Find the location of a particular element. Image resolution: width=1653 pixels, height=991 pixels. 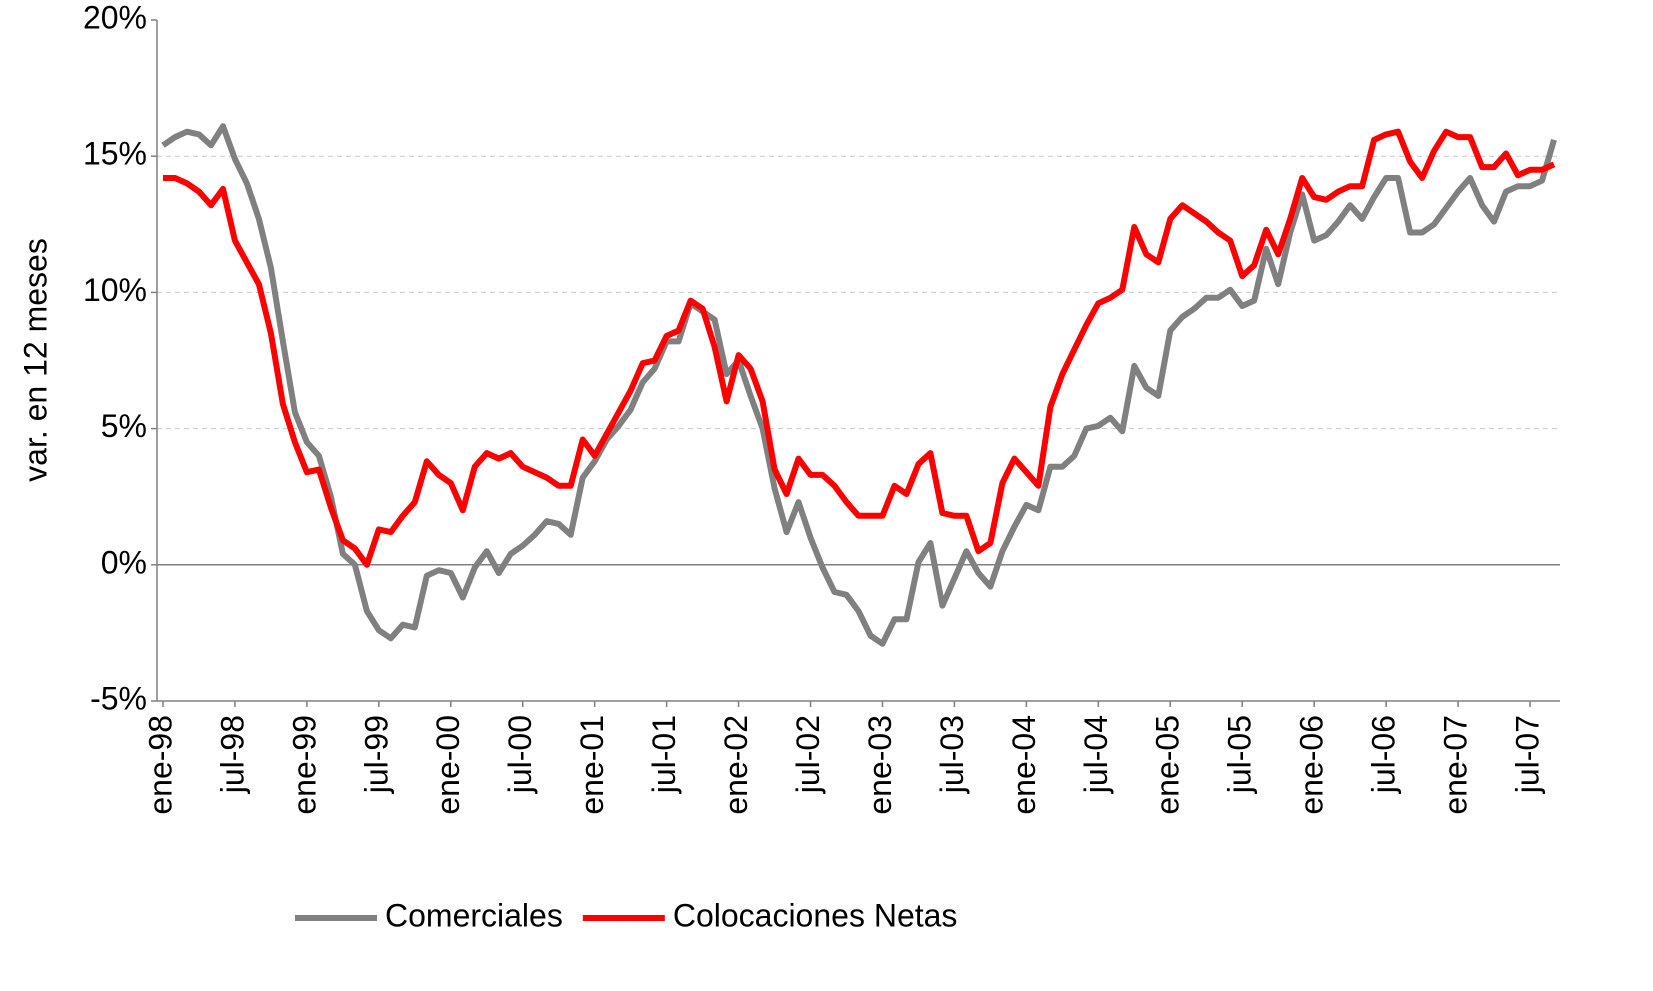

x-tick-label: jul-99 is located at coordinates (376, 754).